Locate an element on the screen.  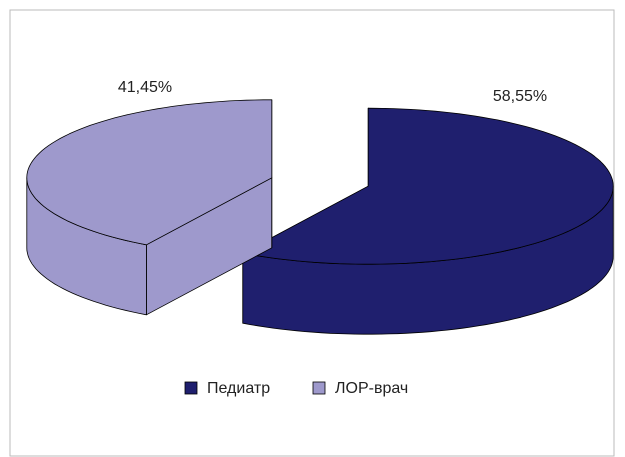
data-label: 41,45% is located at coordinates (145, 87).